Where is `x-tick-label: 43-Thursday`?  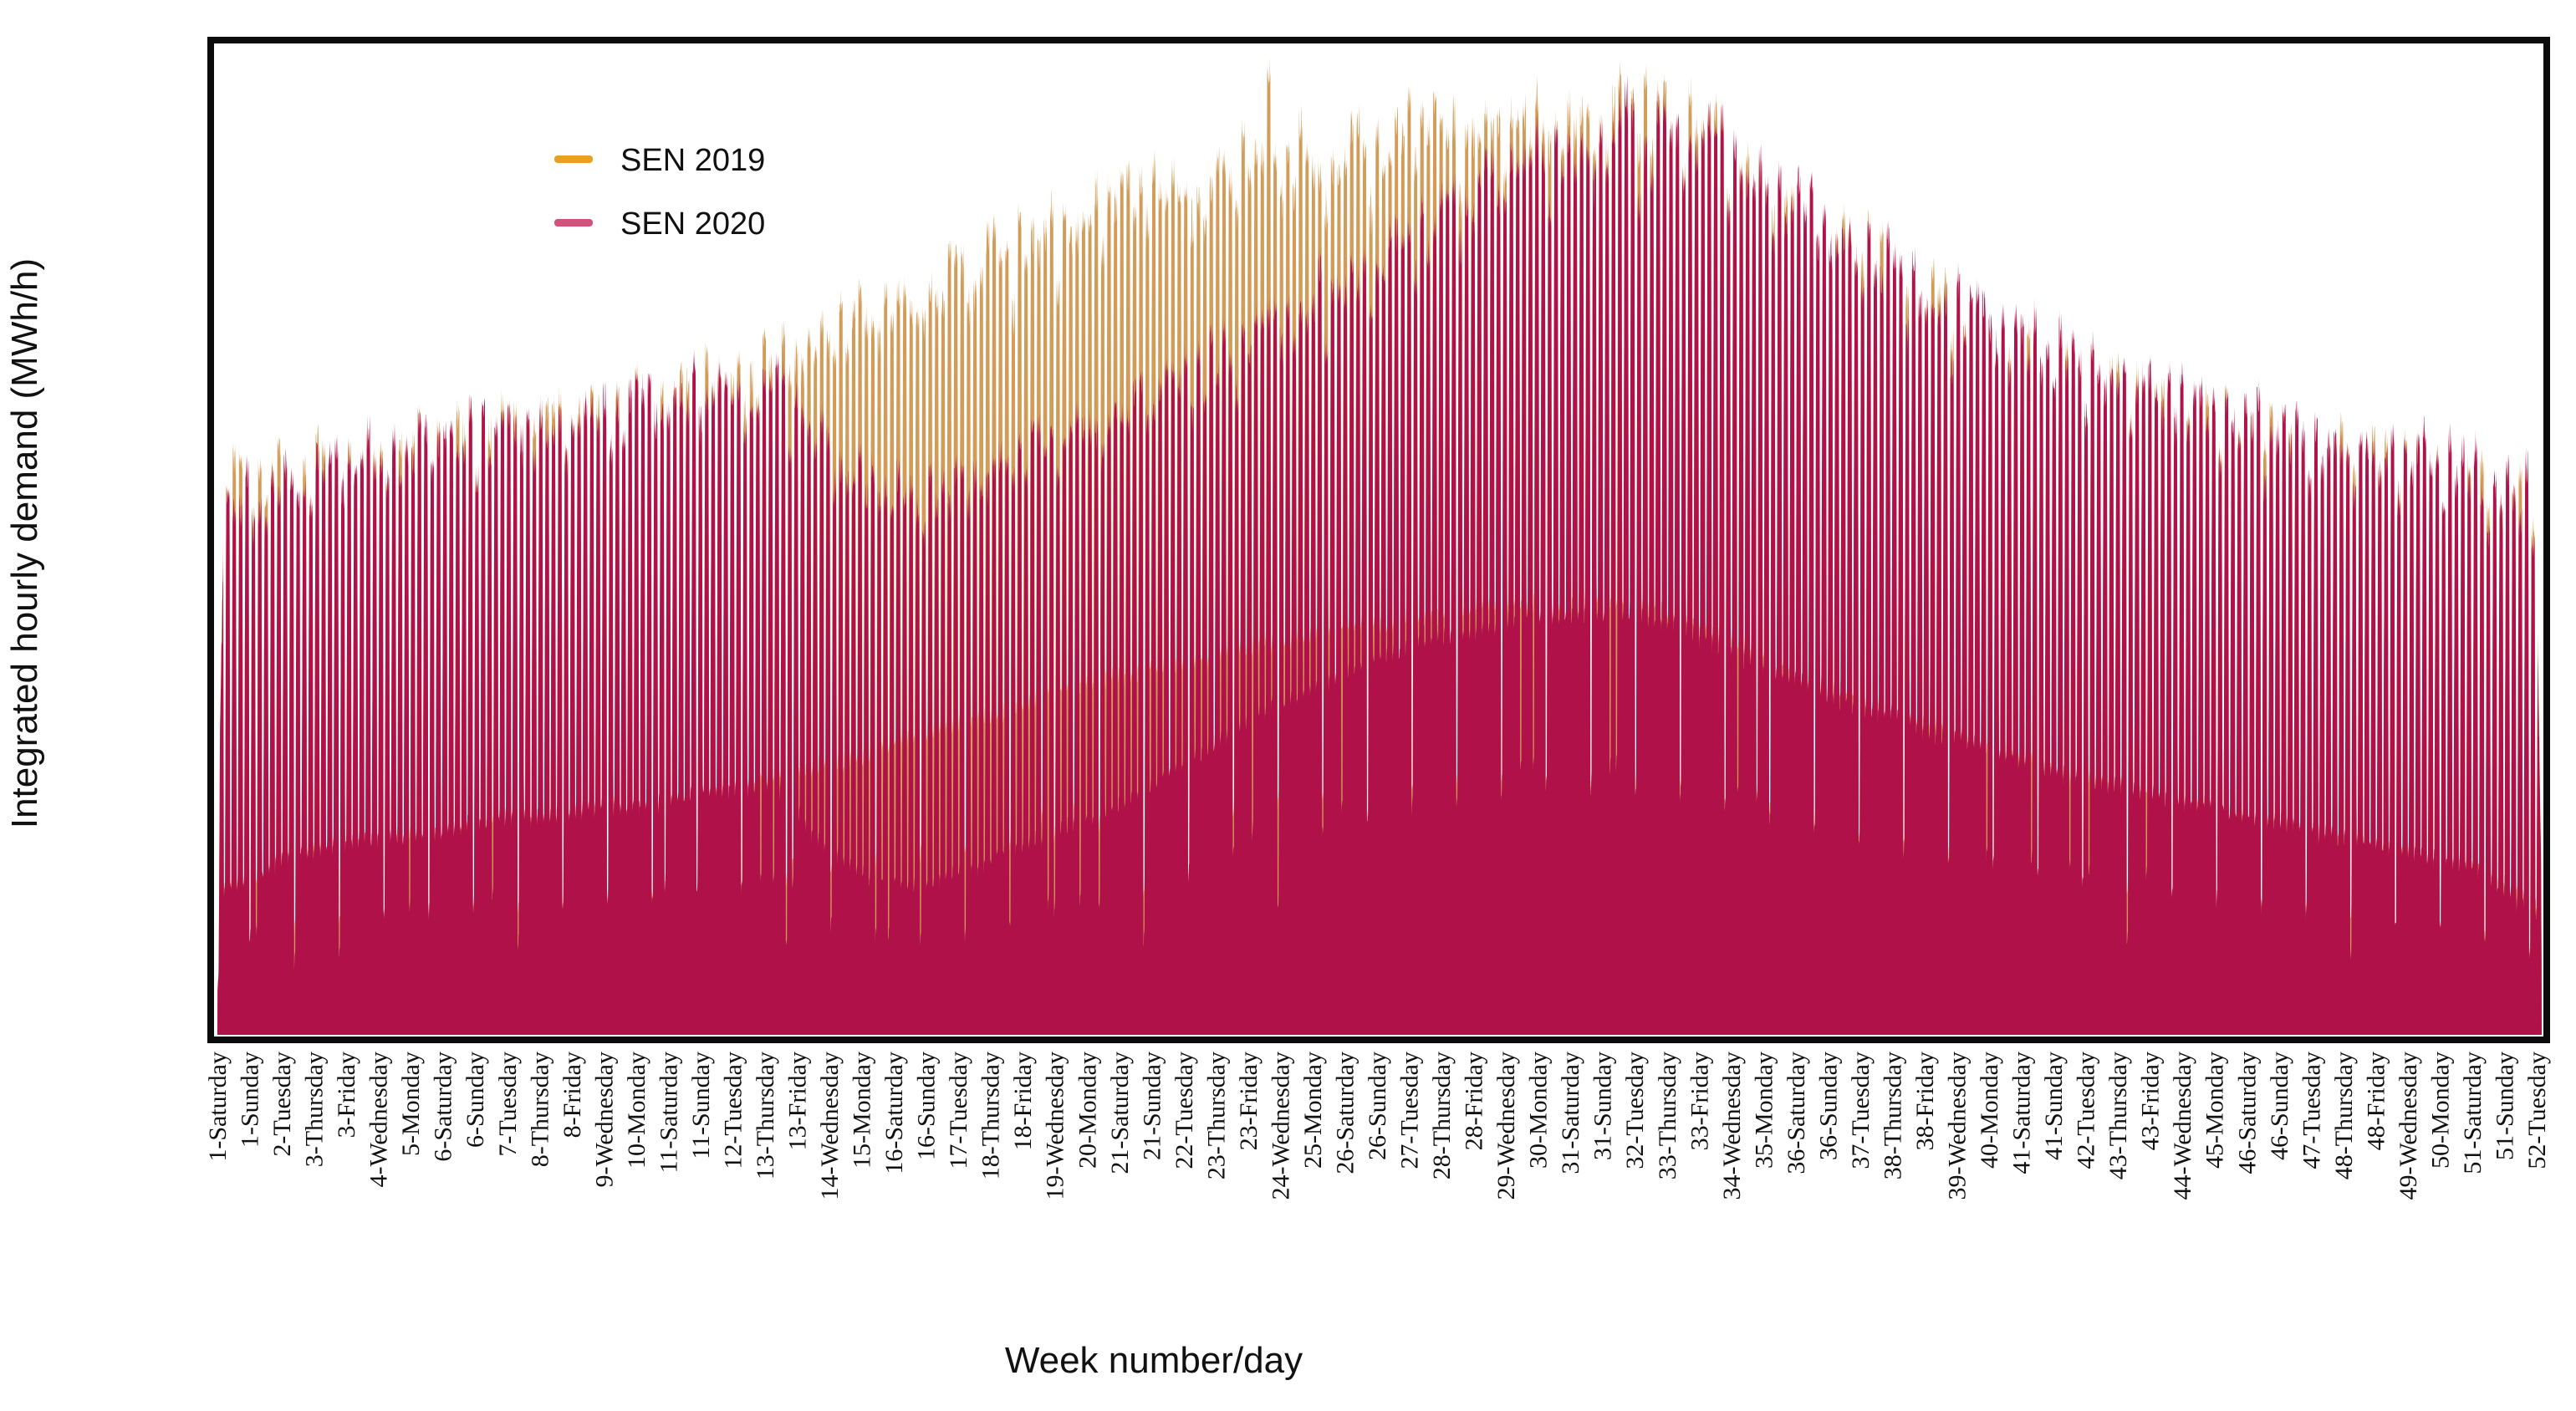 x-tick-label: 43-Thursday is located at coordinates (2118, 1115).